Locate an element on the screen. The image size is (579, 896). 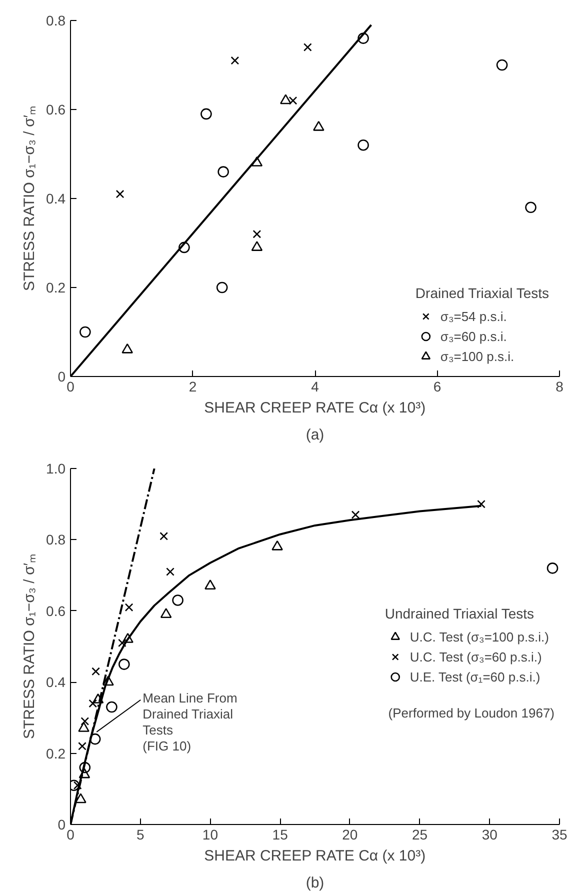
x-tick-label: 10 is located at coordinates (210, 834).